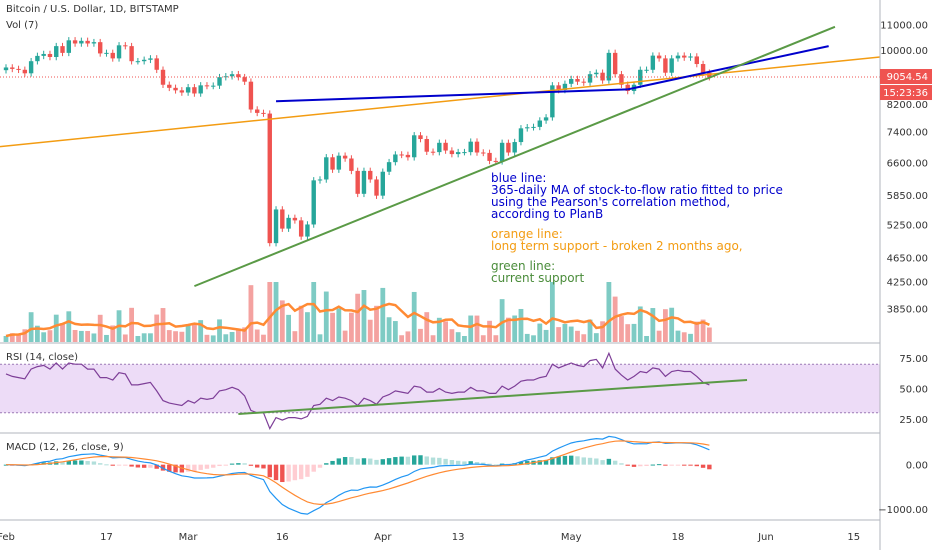  Describe the element at coordinates (527, 234) in the screenshot. I see `orange-line-title: orange line:` at that location.